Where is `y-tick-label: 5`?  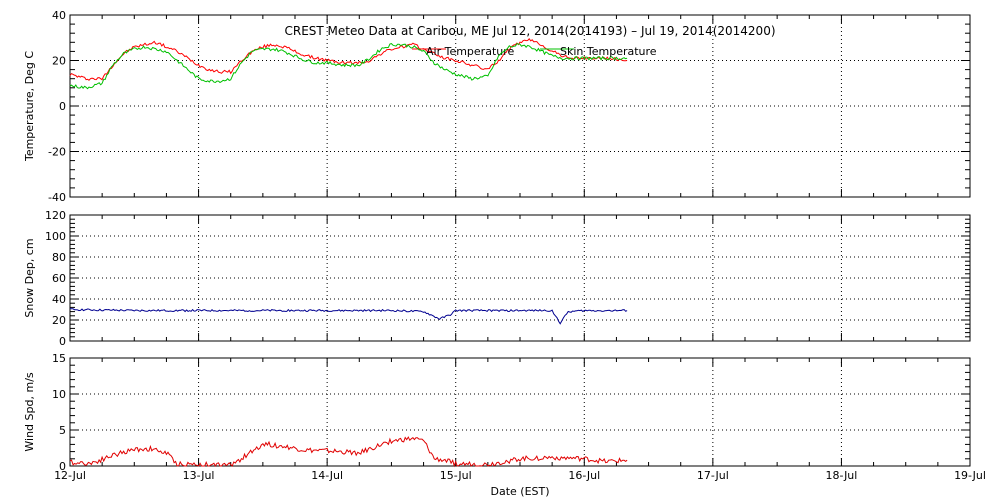
y-tick-label: 5 is located at coordinates (62, 430).